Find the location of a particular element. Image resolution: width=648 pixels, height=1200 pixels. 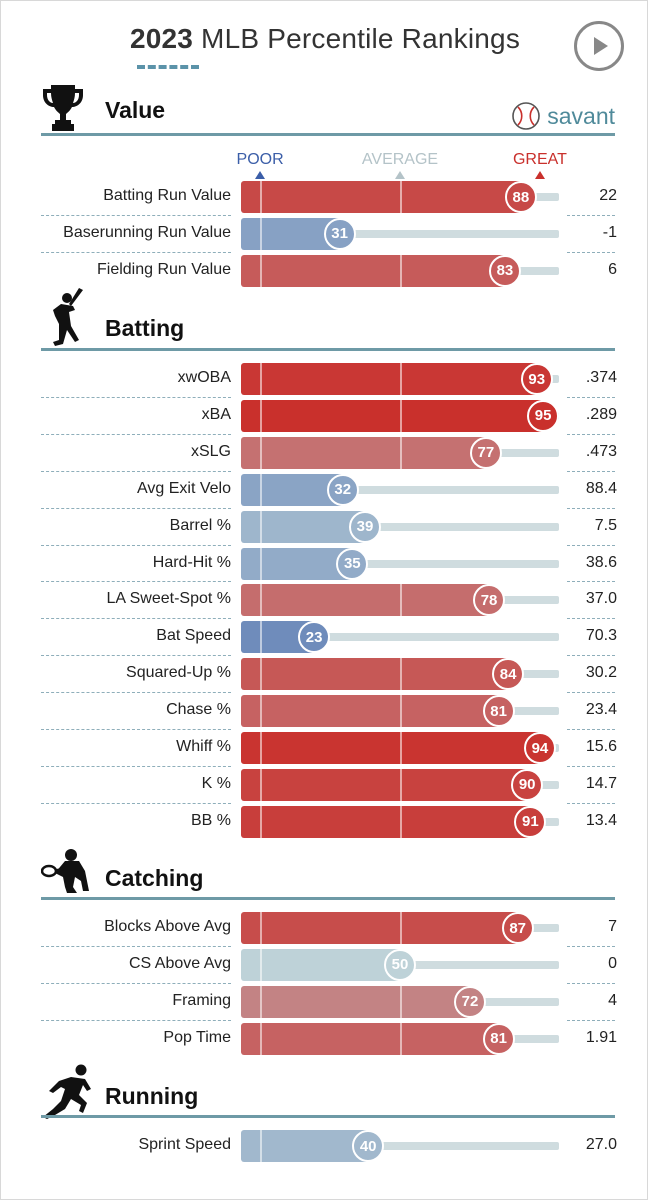

play-button is located at coordinates (599, 46).